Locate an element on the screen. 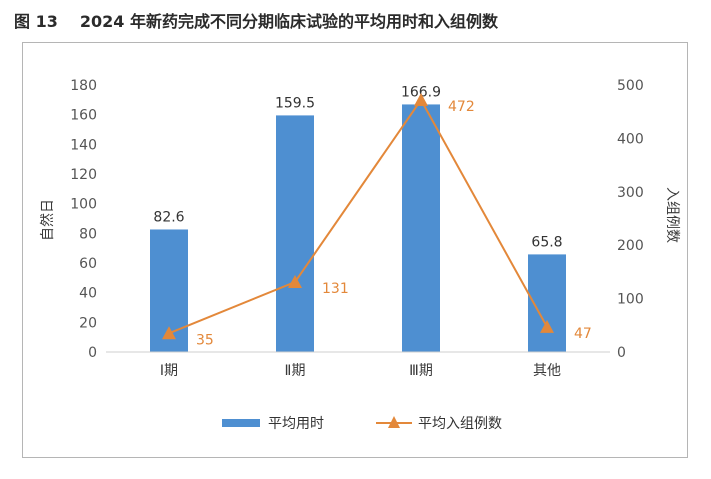 This screenshot has height=479, width=711. y2-tick-label: 400 is located at coordinates (630, 139).